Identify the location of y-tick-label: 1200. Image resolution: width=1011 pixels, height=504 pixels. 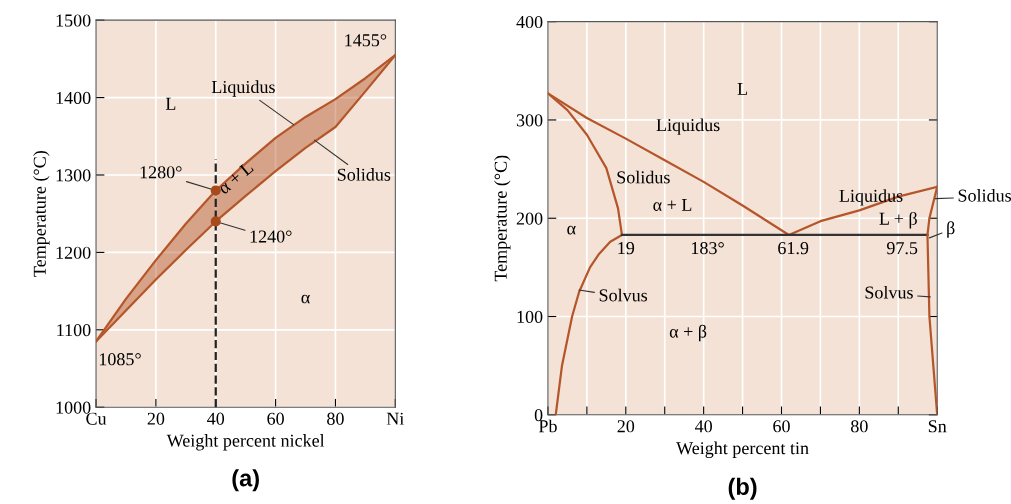
(73, 252).